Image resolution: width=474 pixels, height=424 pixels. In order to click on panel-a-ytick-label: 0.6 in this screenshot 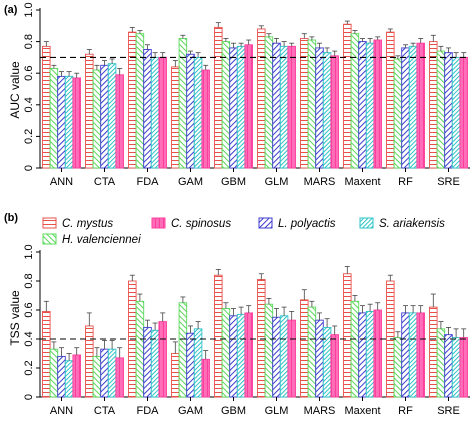, I will do `click(29, 73)`.